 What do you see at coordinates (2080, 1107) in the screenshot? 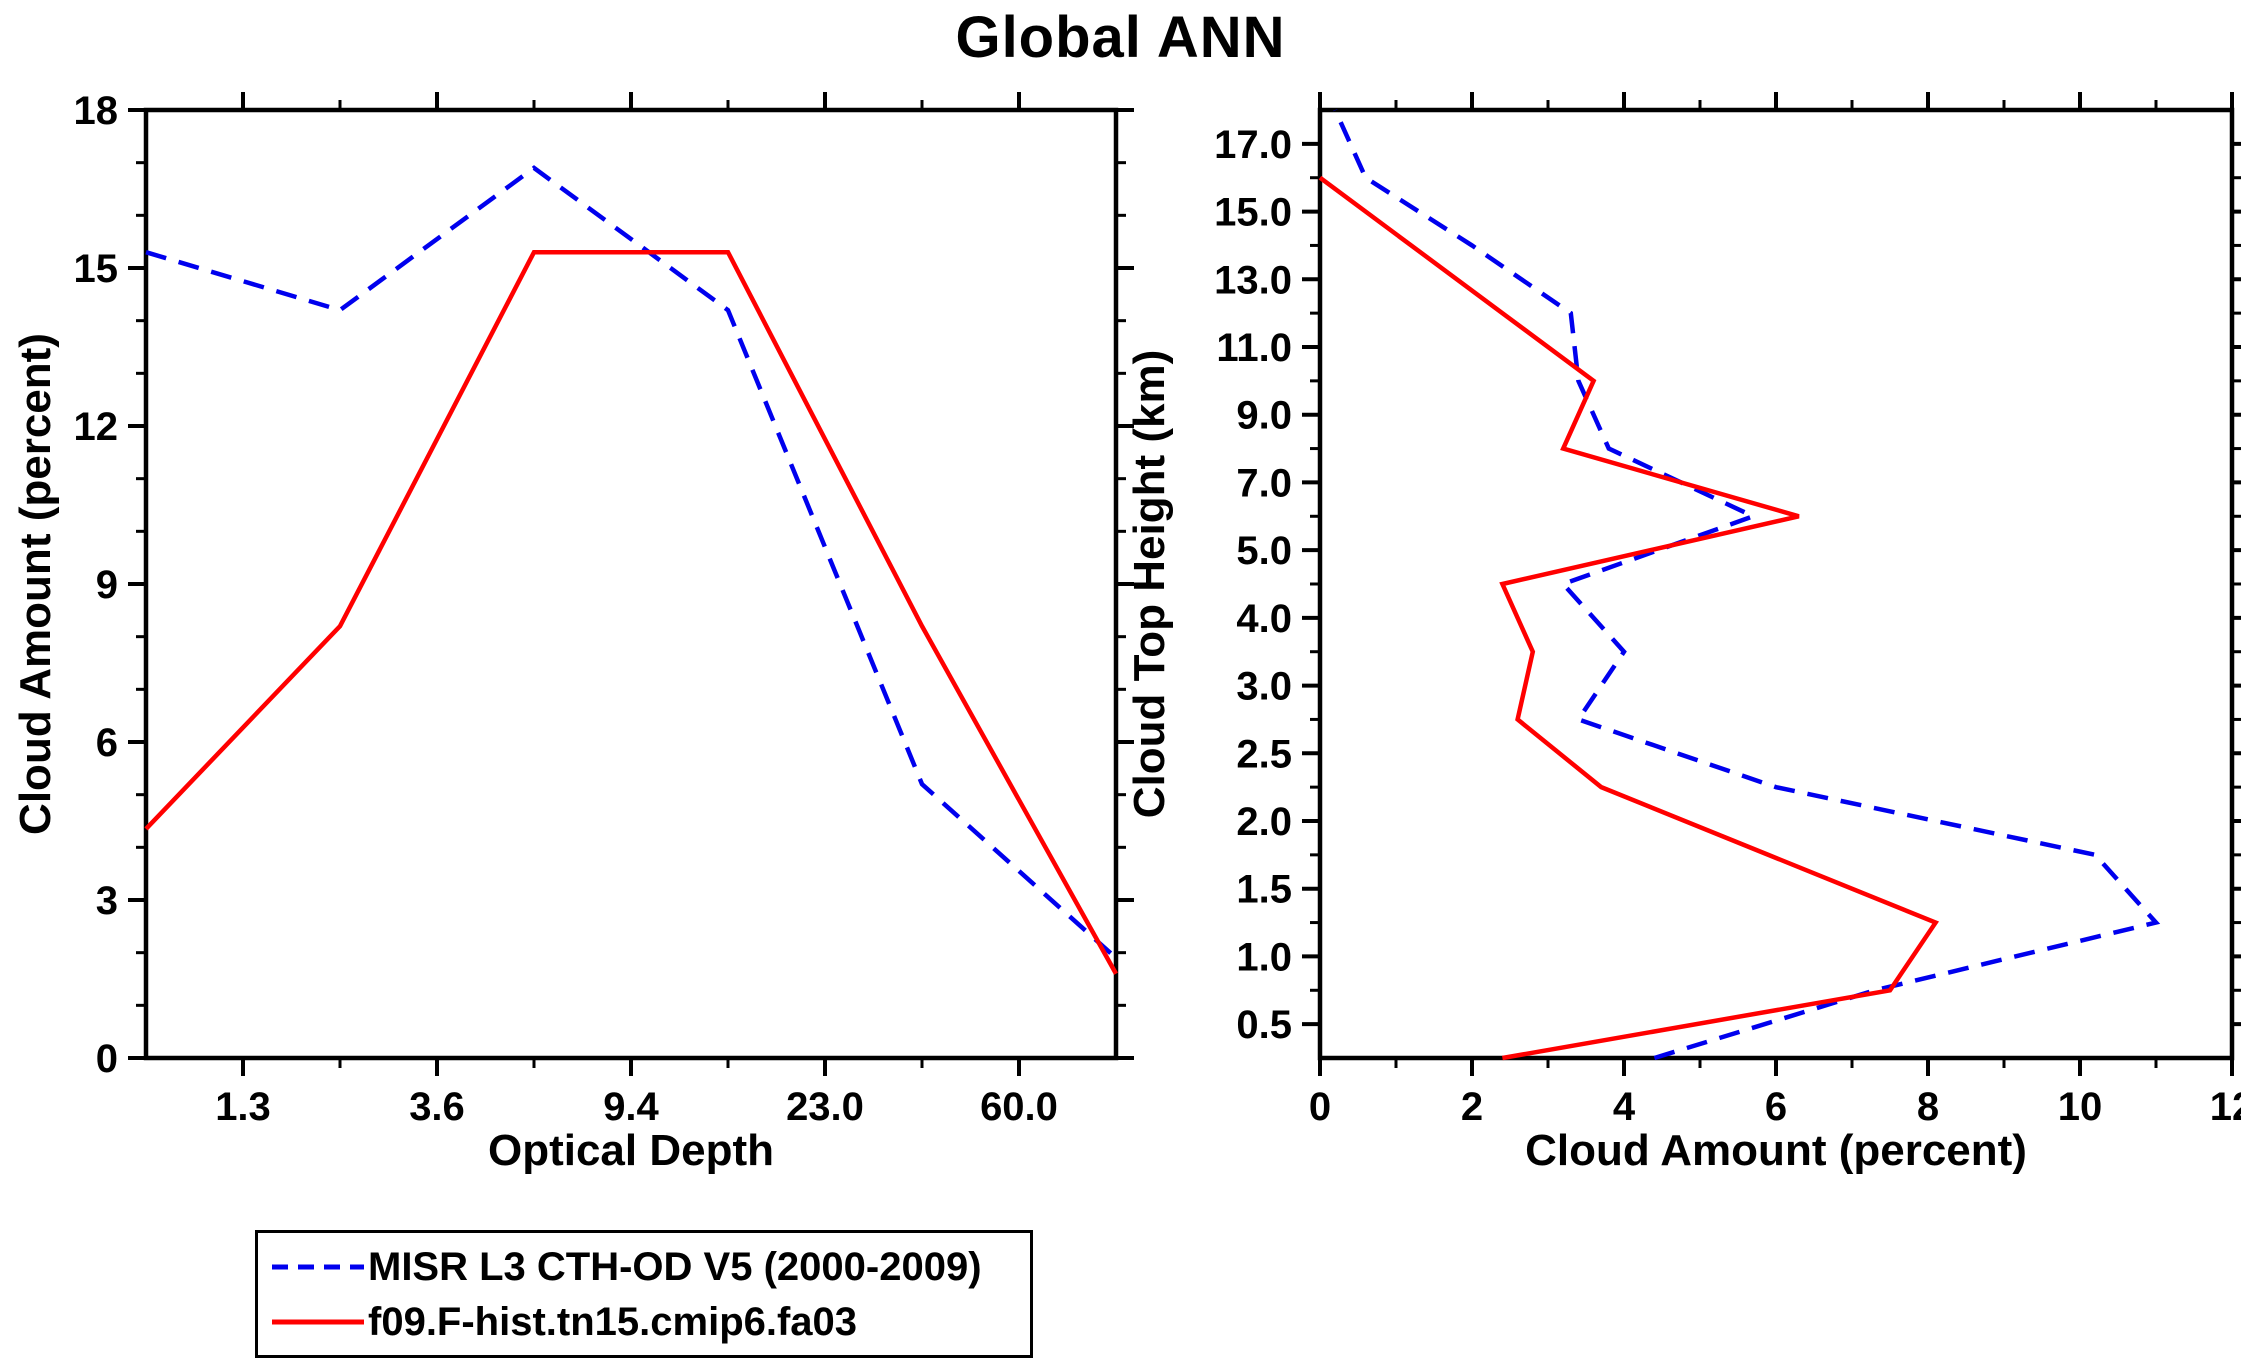
I see `x-tick-label: 10` at bounding box center [2080, 1107].